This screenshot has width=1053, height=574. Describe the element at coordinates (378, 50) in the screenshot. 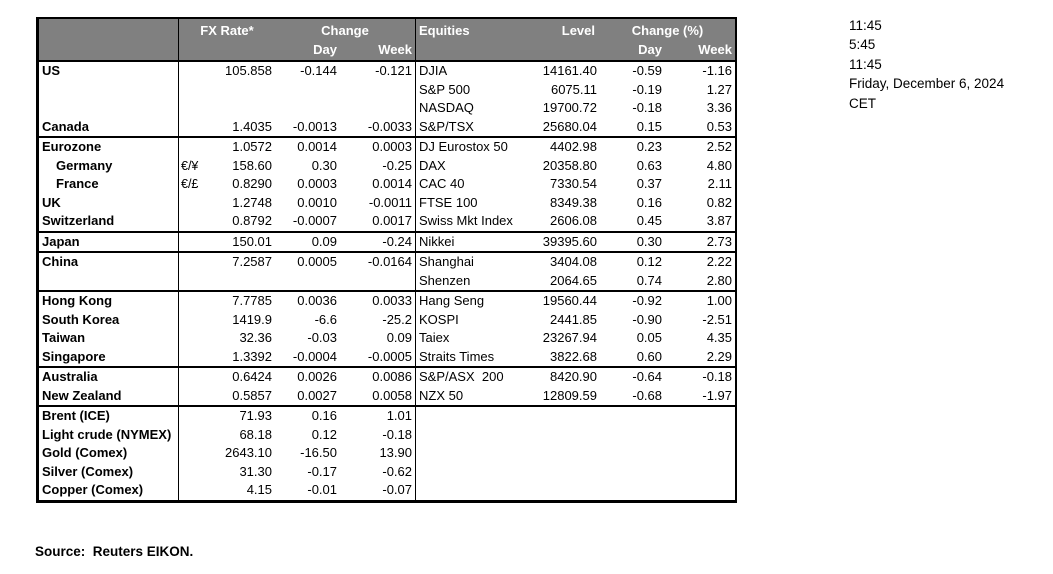

I see `fx-week-header: Week` at that location.